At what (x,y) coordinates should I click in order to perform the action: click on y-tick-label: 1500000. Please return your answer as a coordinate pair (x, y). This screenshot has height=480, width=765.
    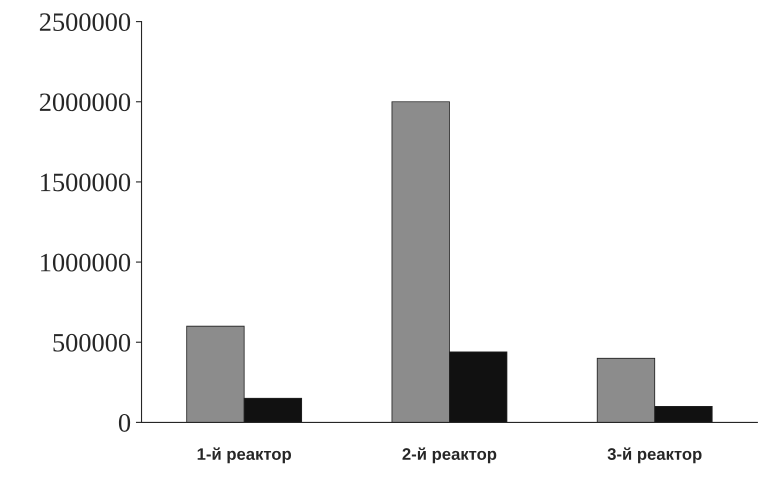
    Looking at the image, I should click on (85, 183).